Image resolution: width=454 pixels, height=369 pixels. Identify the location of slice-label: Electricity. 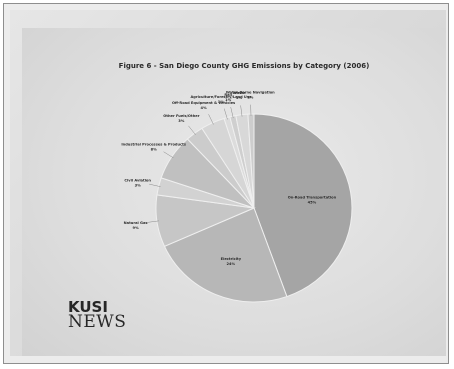
(231, 259).